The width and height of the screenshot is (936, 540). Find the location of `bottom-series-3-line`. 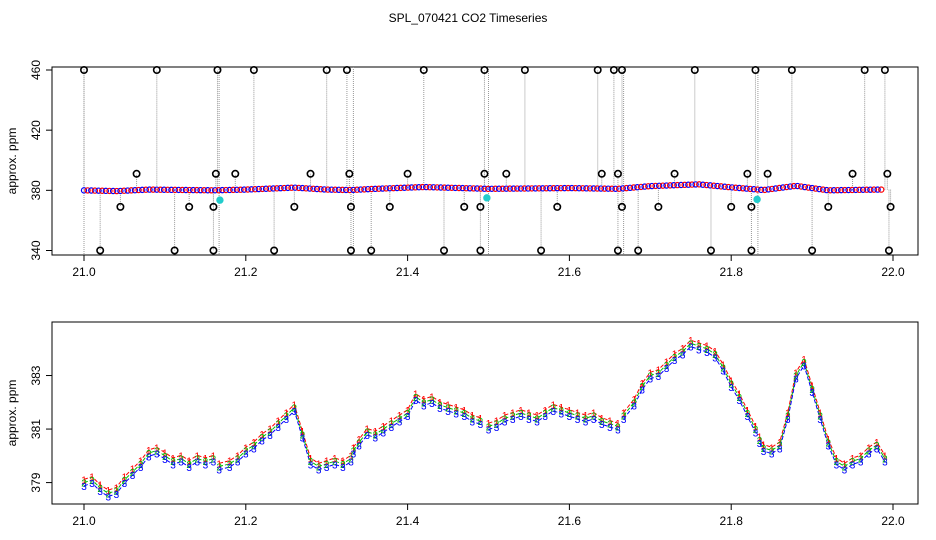

bottom-series-3-line is located at coordinates (553, 420).